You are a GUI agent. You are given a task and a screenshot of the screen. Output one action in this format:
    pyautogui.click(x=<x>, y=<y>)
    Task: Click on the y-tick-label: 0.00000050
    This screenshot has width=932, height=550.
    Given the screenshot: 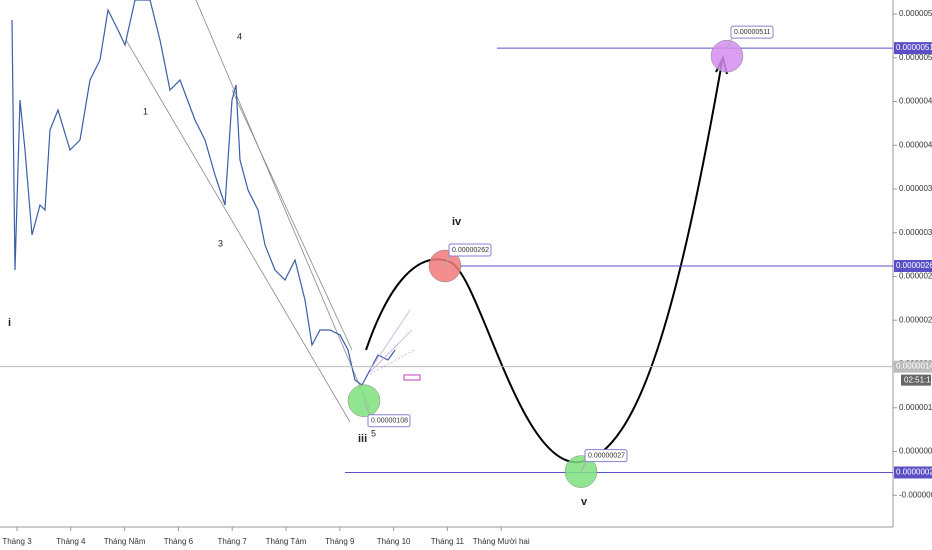 What is the action you would take?
    pyautogui.click(x=915, y=451)
    